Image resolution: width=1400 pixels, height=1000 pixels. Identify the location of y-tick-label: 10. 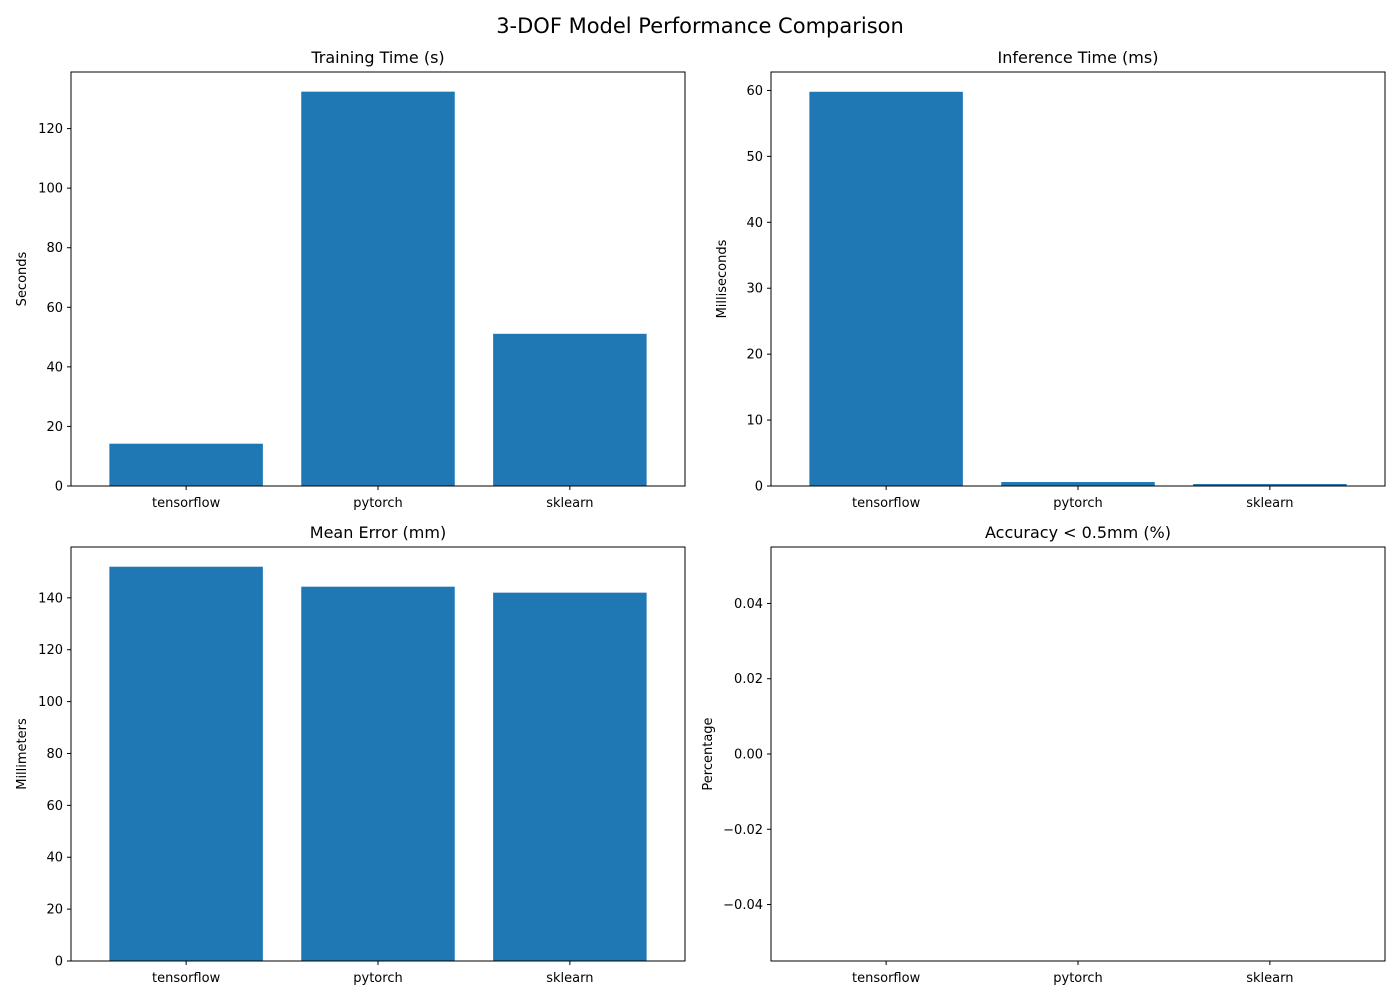
(754, 421).